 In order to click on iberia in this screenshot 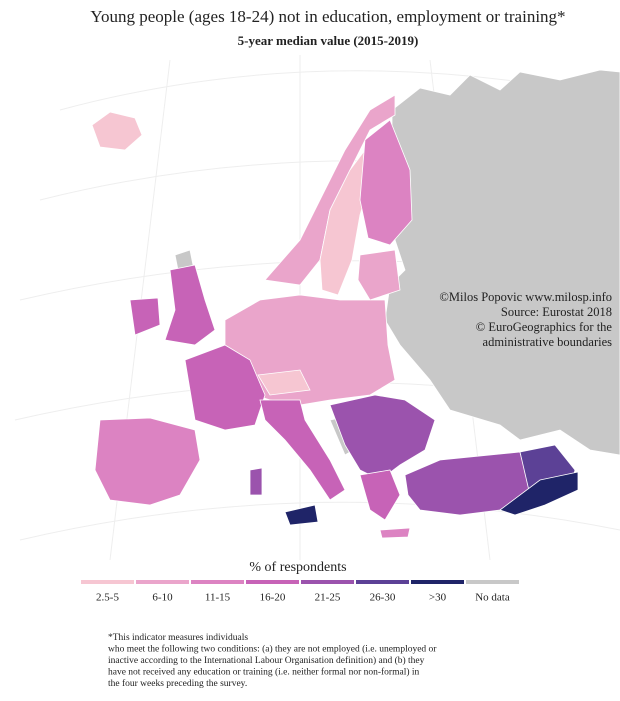, I will do `click(147, 461)`.